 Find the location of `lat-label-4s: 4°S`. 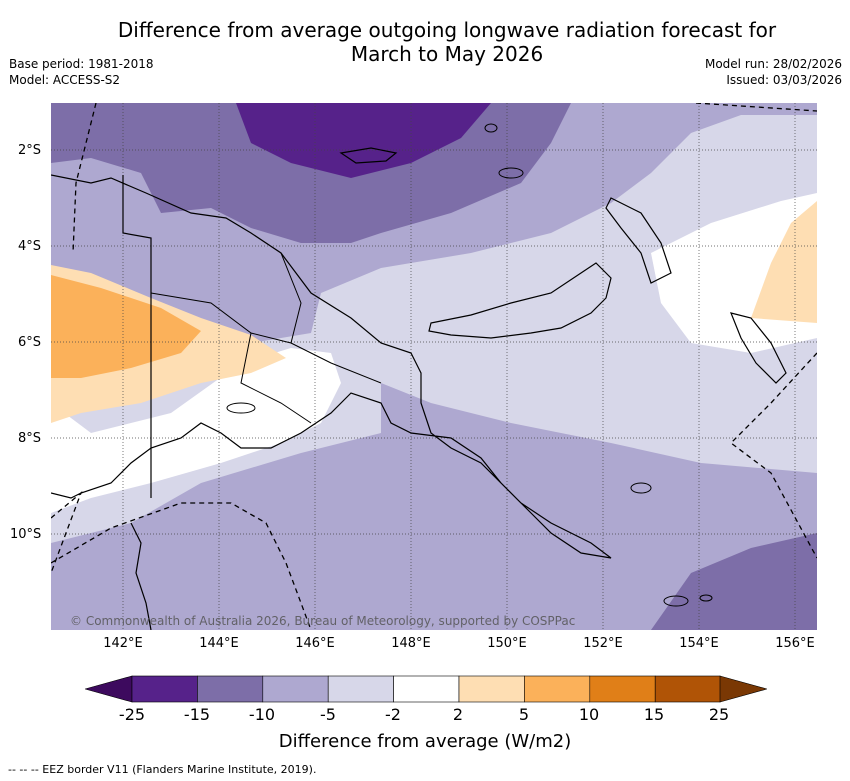

lat-label-4s: 4°S is located at coordinates (30, 246).